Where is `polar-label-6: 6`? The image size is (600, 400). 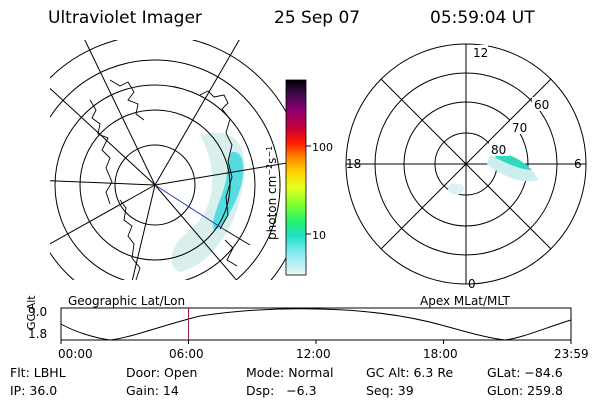 polar-label-6: 6 is located at coordinates (578, 164).